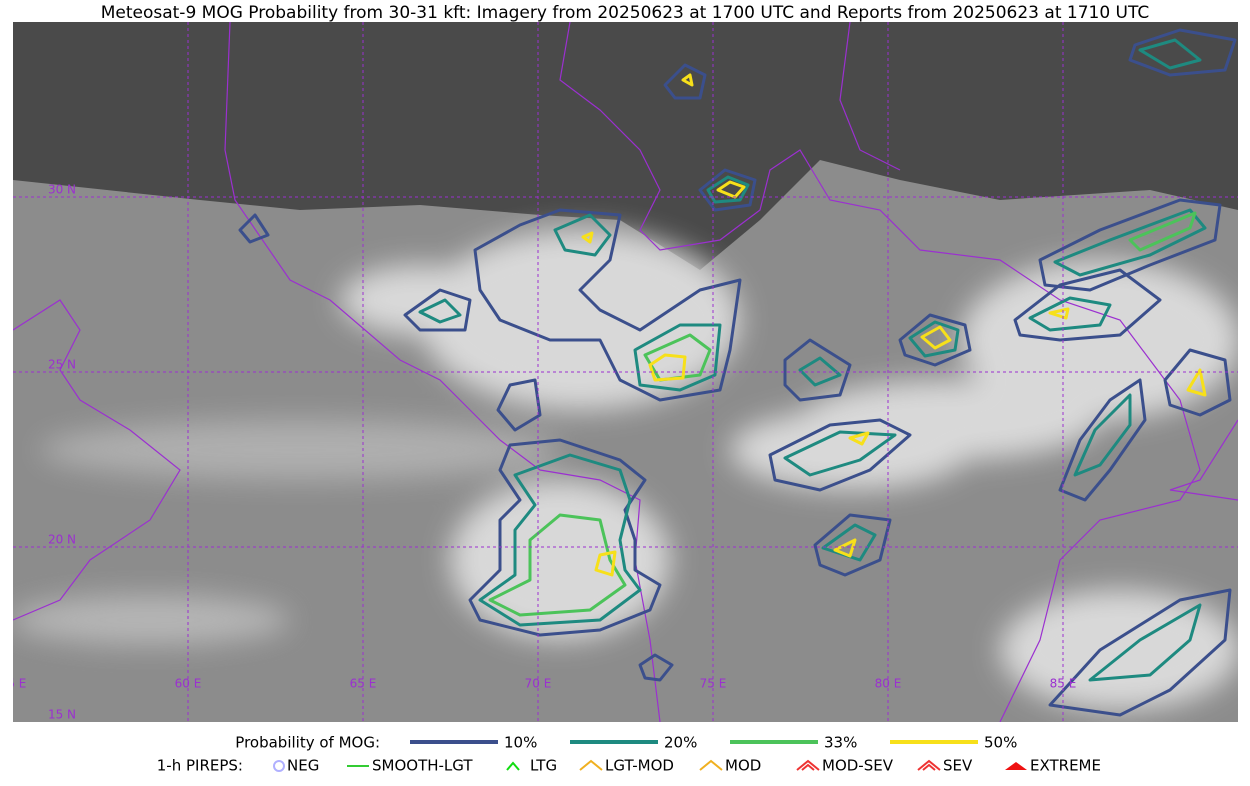  I want to click on lat-label: 30 N, so click(62, 190).